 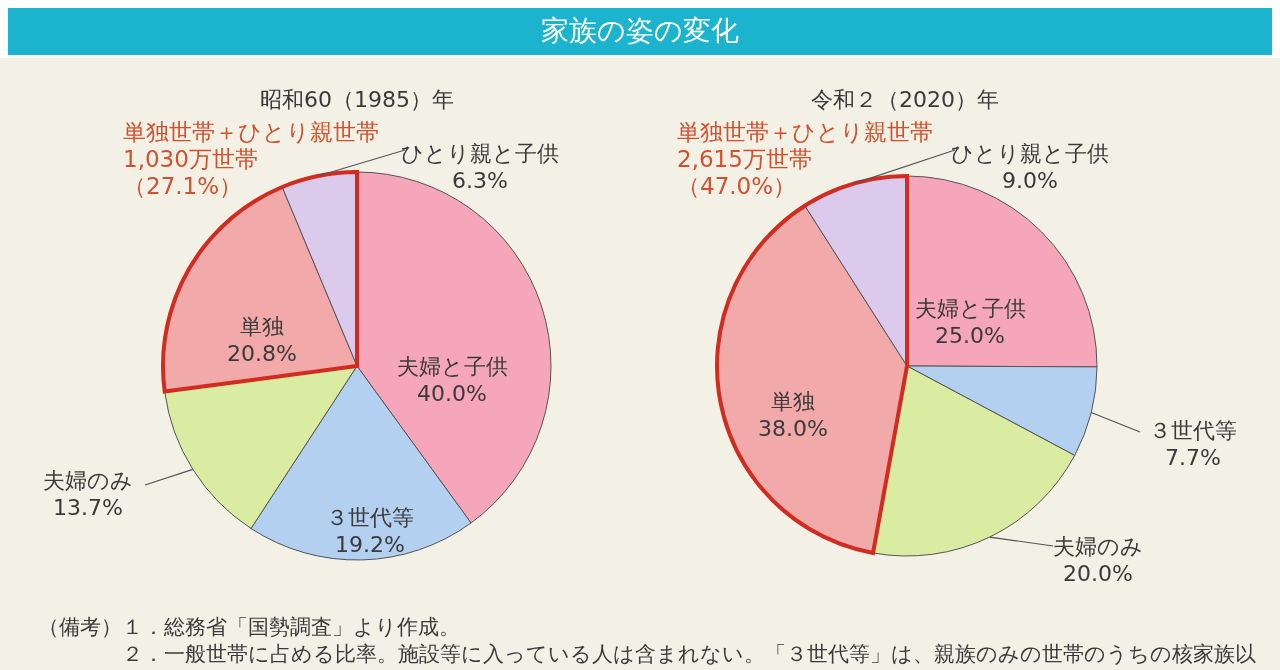 What do you see at coordinates (357, 99) in the screenshot?
I see `chart-subtitle: 昭和60（1985）年` at bounding box center [357, 99].